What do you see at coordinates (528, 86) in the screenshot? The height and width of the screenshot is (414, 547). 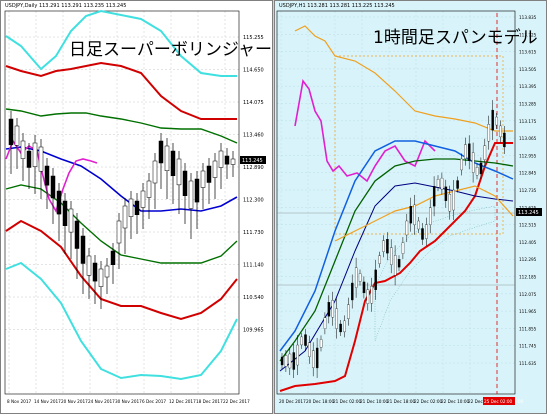 I see `price-axis-label: 113.395` at bounding box center [528, 86].